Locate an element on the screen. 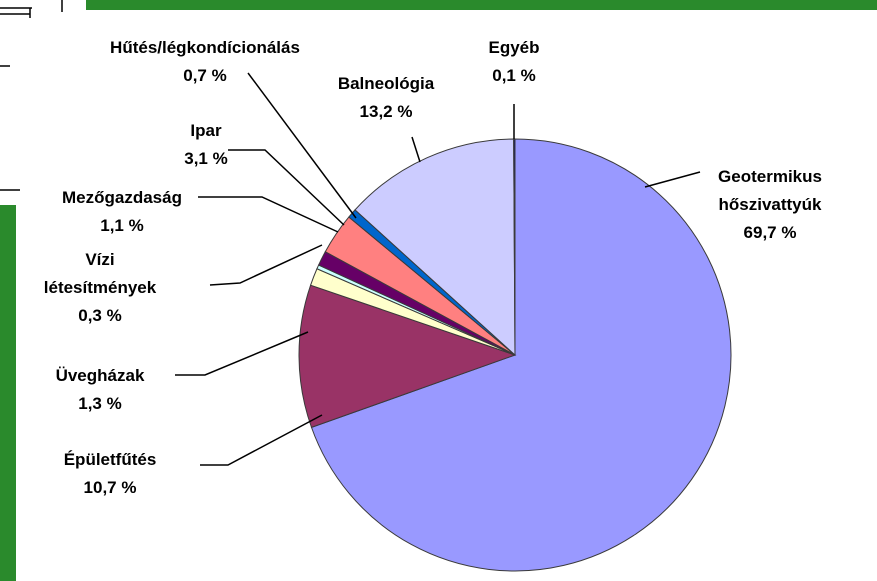 Image resolution: width=877 pixels, height=581 pixels. slice-label: Balneológia 13,2 % is located at coordinates (386, 97).